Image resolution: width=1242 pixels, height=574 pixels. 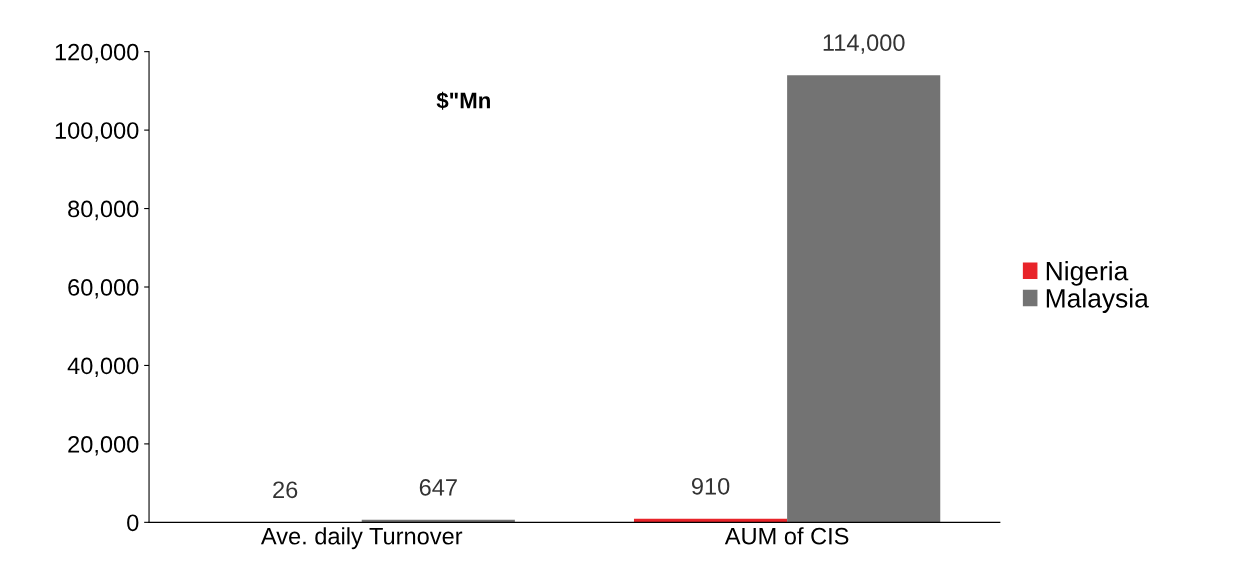 I want to click on legend-label: Nigeria, so click(x=1087, y=273).